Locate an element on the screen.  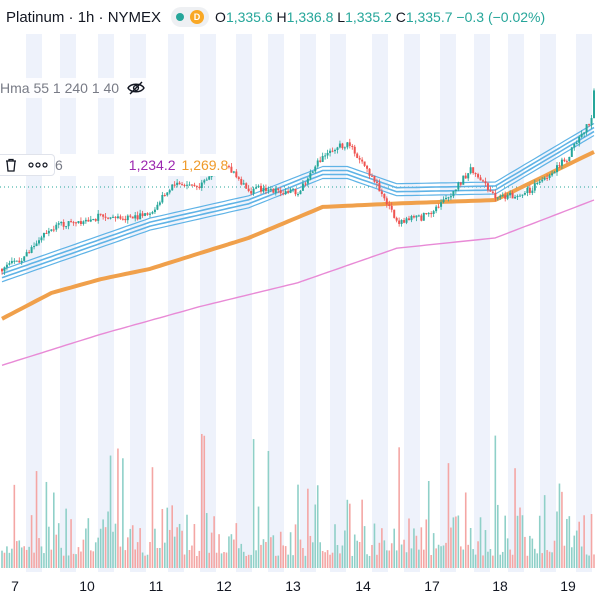
x-tick-label: 14 is located at coordinates (363, 586).